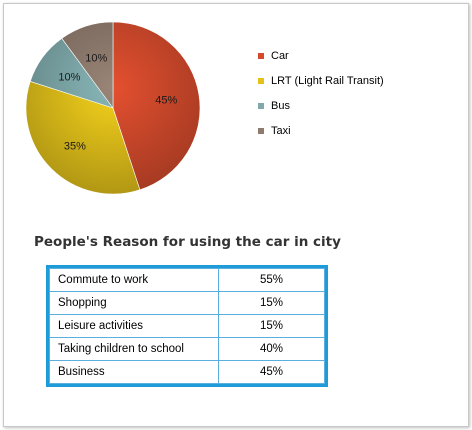 The image size is (472, 430). I want to click on table-row: Business 45%, so click(187, 372).